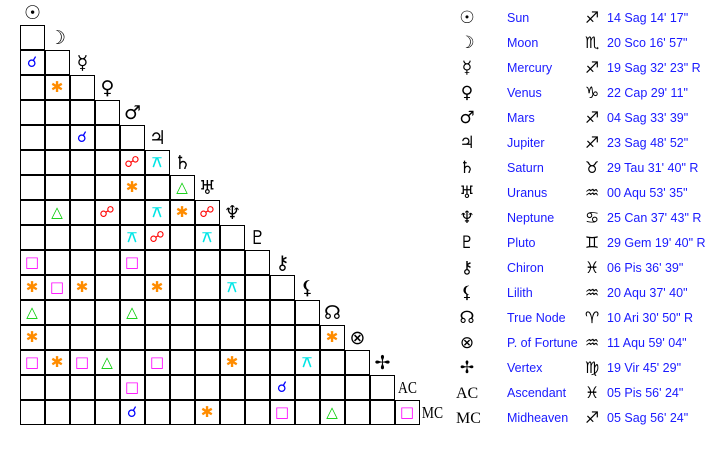  Describe the element at coordinates (107, 337) in the screenshot. I see `aspect-cell-p-of-fortune-venus` at that location.